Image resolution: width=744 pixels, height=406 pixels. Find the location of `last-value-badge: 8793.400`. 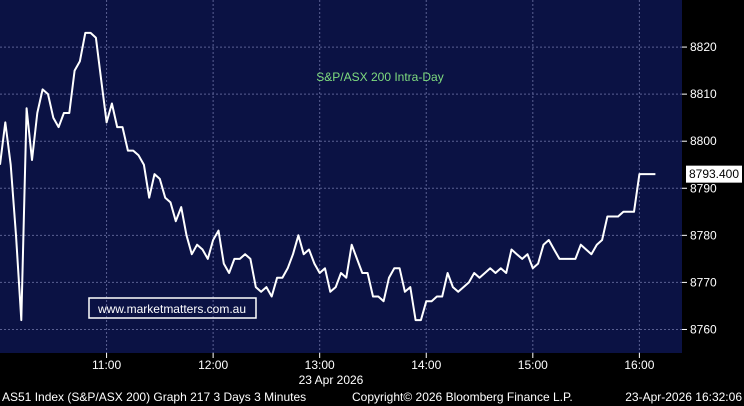

last-value-badge: 8793.400 is located at coordinates (714, 174).